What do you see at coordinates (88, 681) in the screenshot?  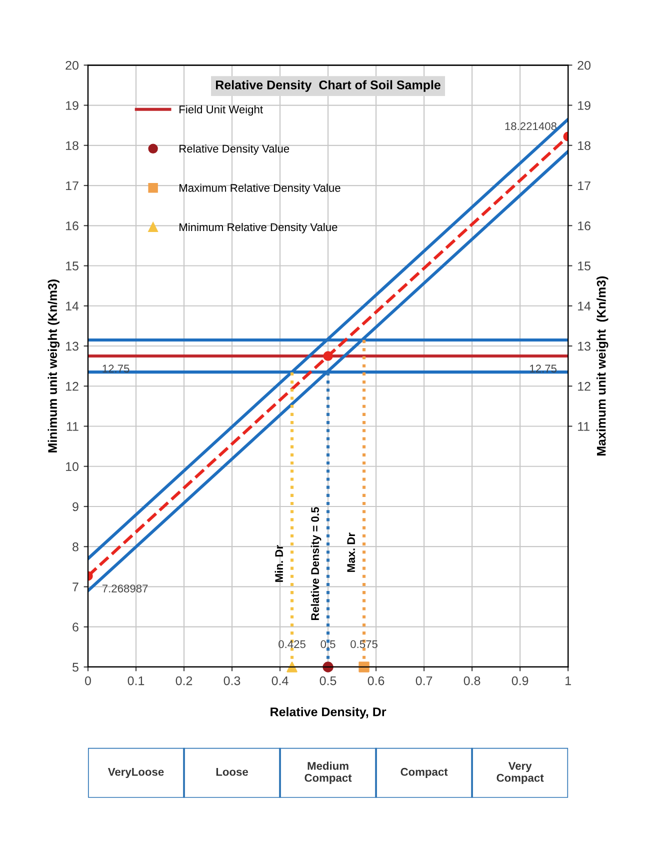 I see `x-tick-label: 0` at bounding box center [88, 681].